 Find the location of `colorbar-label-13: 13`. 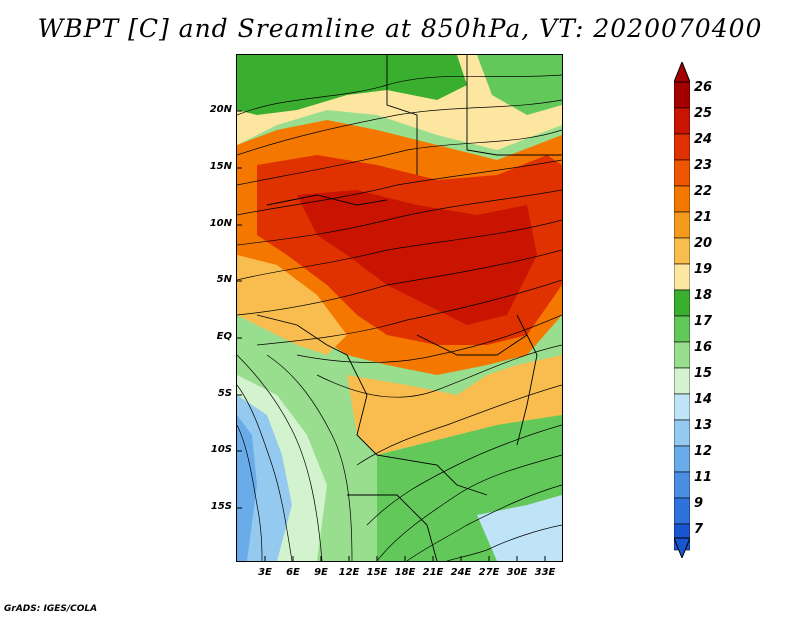

colorbar-label-13: 13 is located at coordinates (703, 425).